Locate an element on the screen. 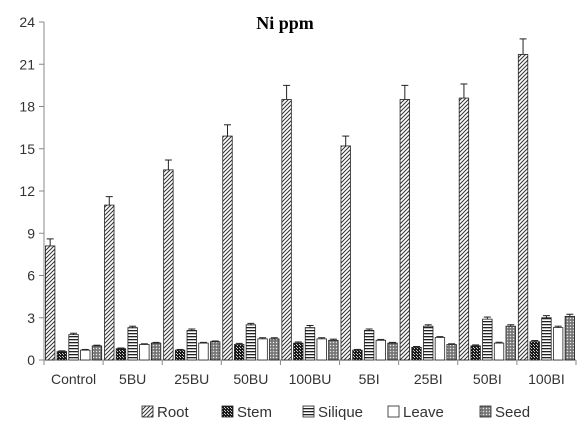 The width and height of the screenshot is (586, 434). legend-label: Stem is located at coordinates (254, 412).